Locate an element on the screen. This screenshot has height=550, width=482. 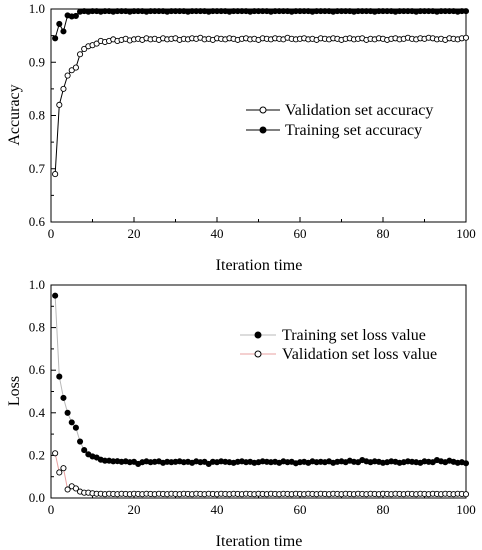
loss-y-tick-label: 0.4 is located at coordinates (37, 412).